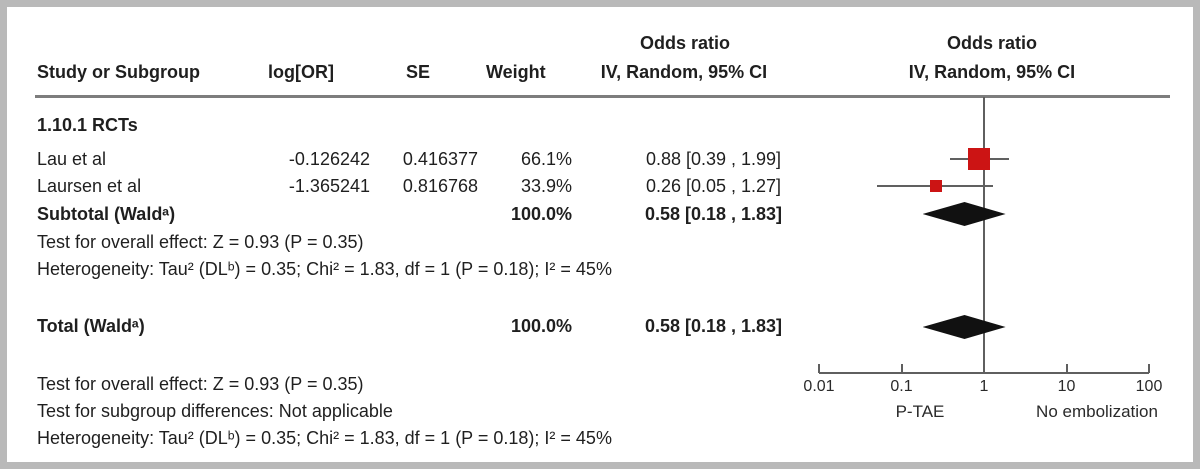 The width and height of the screenshot is (1200, 469). What do you see at coordinates (684, 72) in the screenshot?
I see `header-iv-random-ci-text: IV, Random, 95% CI` at bounding box center [684, 72].